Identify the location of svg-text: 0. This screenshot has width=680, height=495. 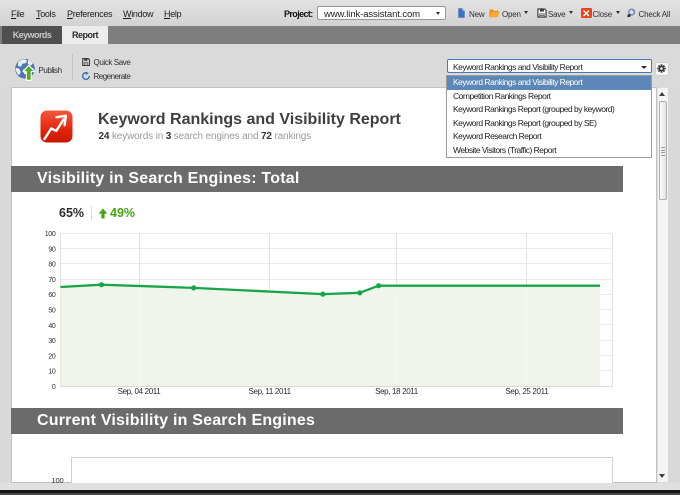
(54, 387).